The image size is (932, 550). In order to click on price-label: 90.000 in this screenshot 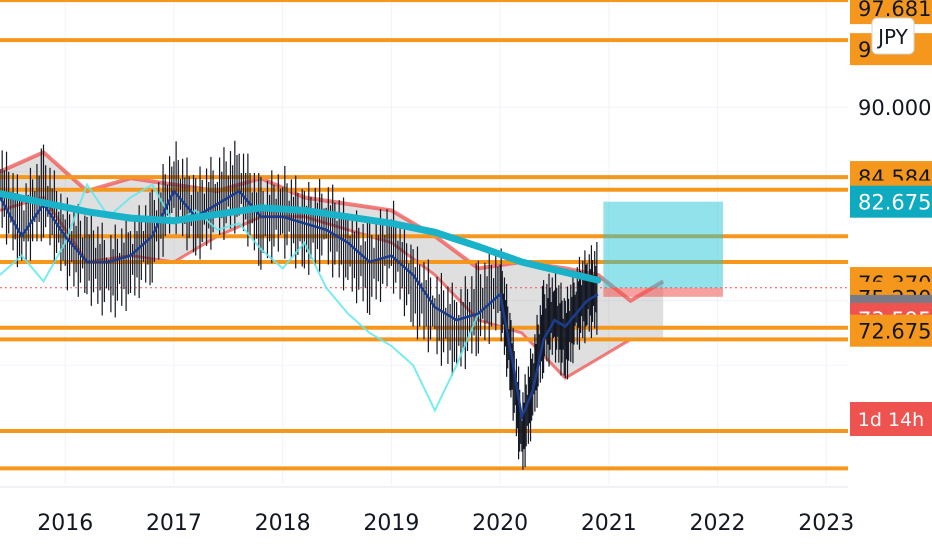, I will do `click(894, 108)`.